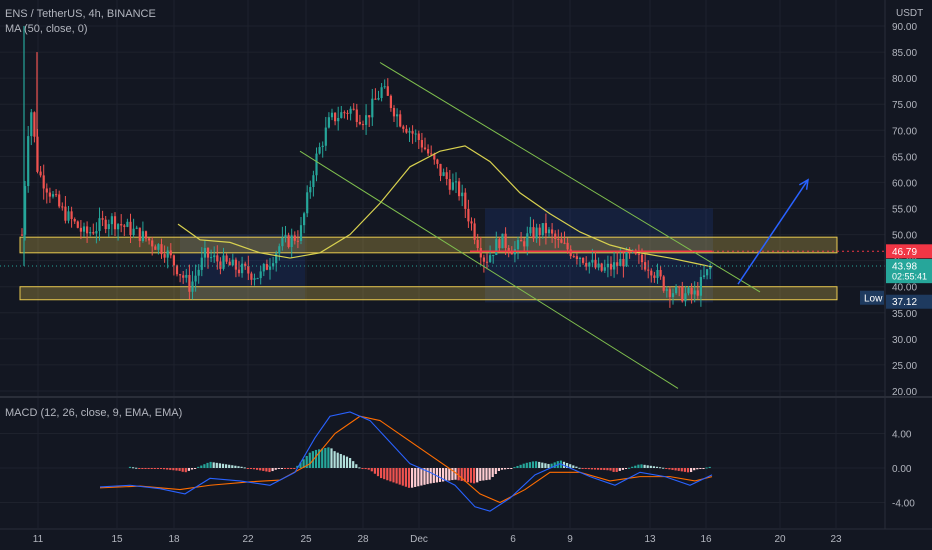 This screenshot has height=550, width=932. I want to click on projection-arrowhead, so click(803, 184).